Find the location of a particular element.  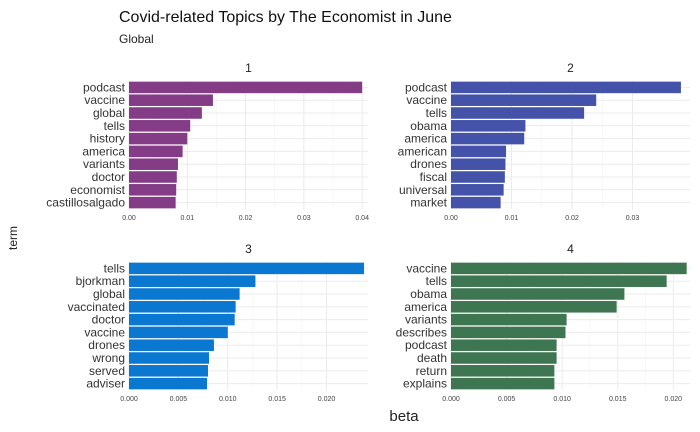

bar-return is located at coordinates (503, 371).